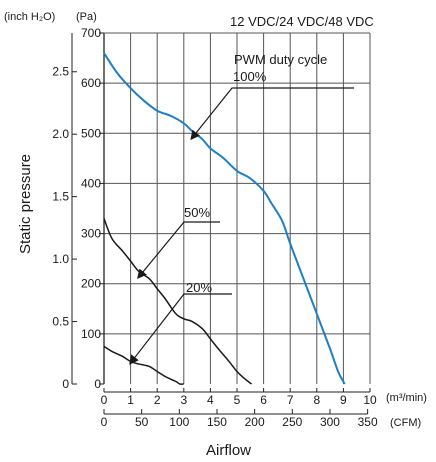 This screenshot has height=462, width=436. What do you see at coordinates (406, 398) in the screenshot?
I see `x-unit-label: (m³/min)` at bounding box center [406, 398].